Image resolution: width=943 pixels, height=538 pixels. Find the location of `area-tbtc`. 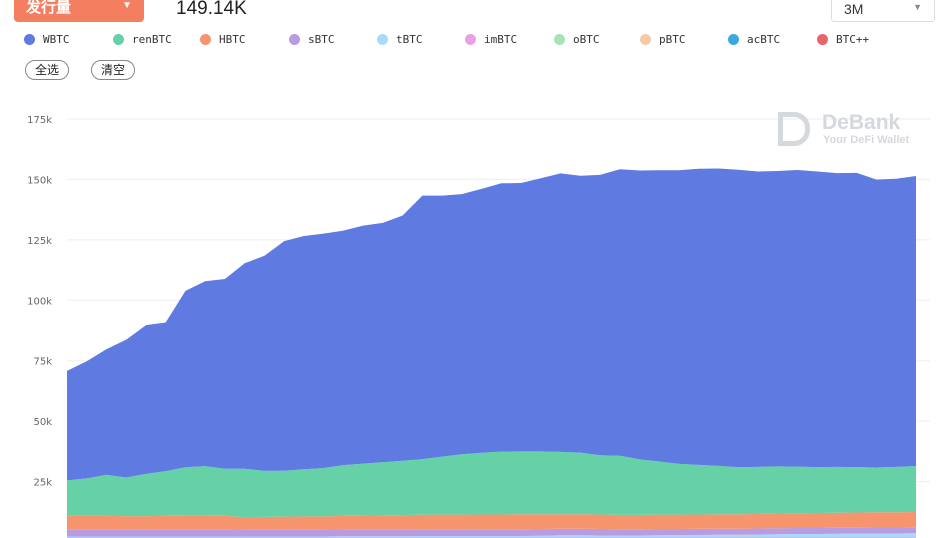

area-tbtc is located at coordinates (491, 535).